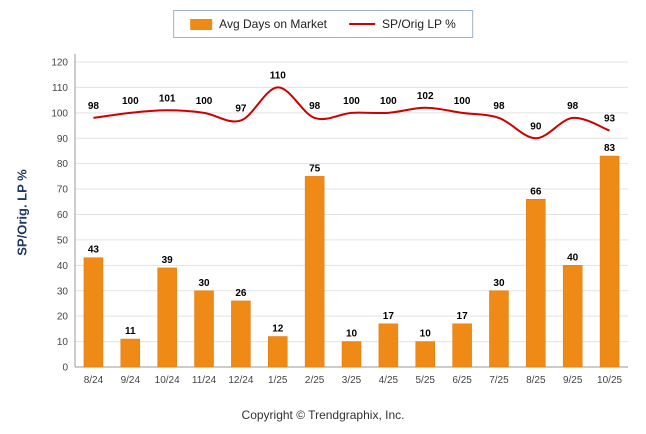 The image size is (646, 434). What do you see at coordinates (167, 380) in the screenshot?
I see `x-tick-label: 10/24` at bounding box center [167, 380].